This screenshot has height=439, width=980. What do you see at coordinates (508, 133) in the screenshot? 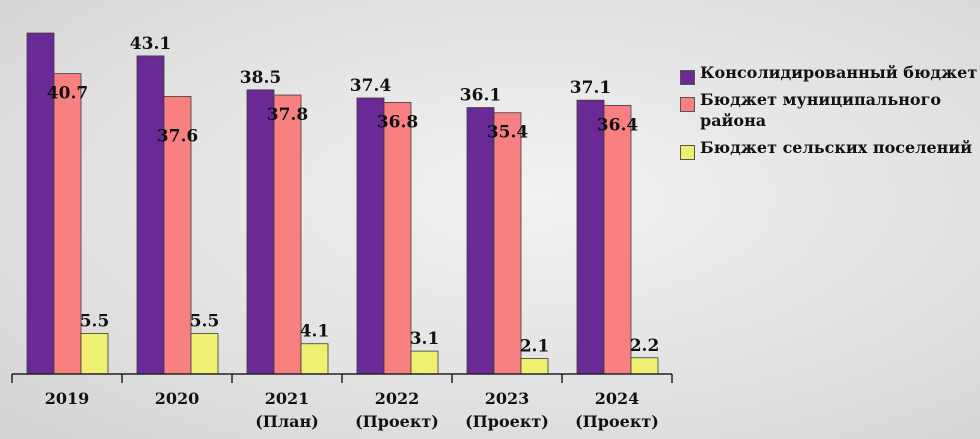
I see `value-label-s1-c4: 35.4` at bounding box center [508, 133].